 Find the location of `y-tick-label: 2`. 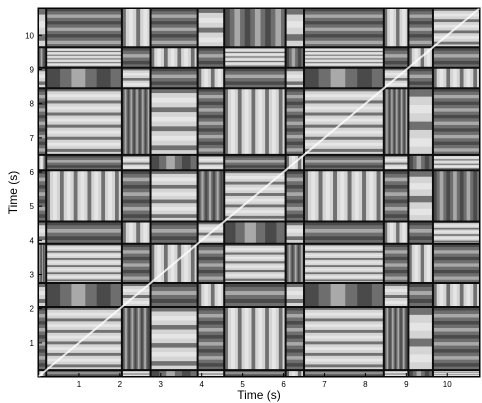

y-tick-label: 2 is located at coordinates (32, 309).